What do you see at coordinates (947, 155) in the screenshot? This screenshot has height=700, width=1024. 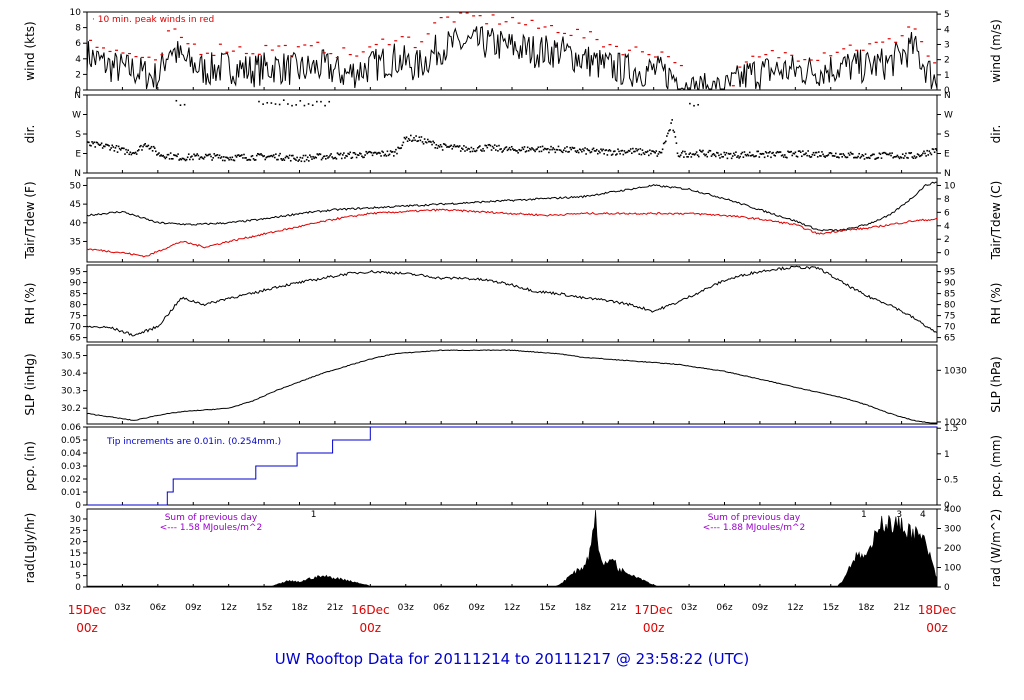 I see `right-tick-label-dir: E` at bounding box center [947, 155].